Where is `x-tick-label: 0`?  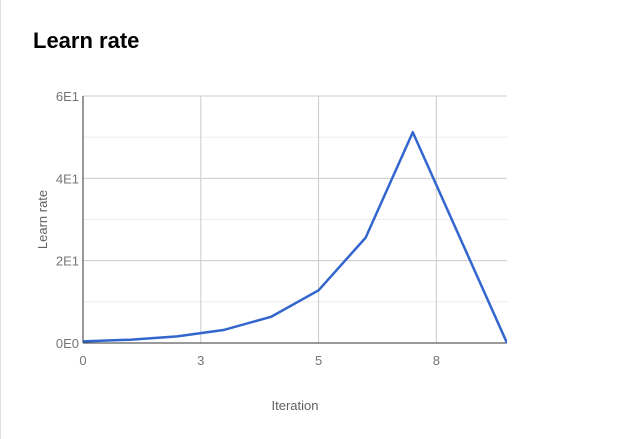 x-tick-label: 0 is located at coordinates (82, 360).